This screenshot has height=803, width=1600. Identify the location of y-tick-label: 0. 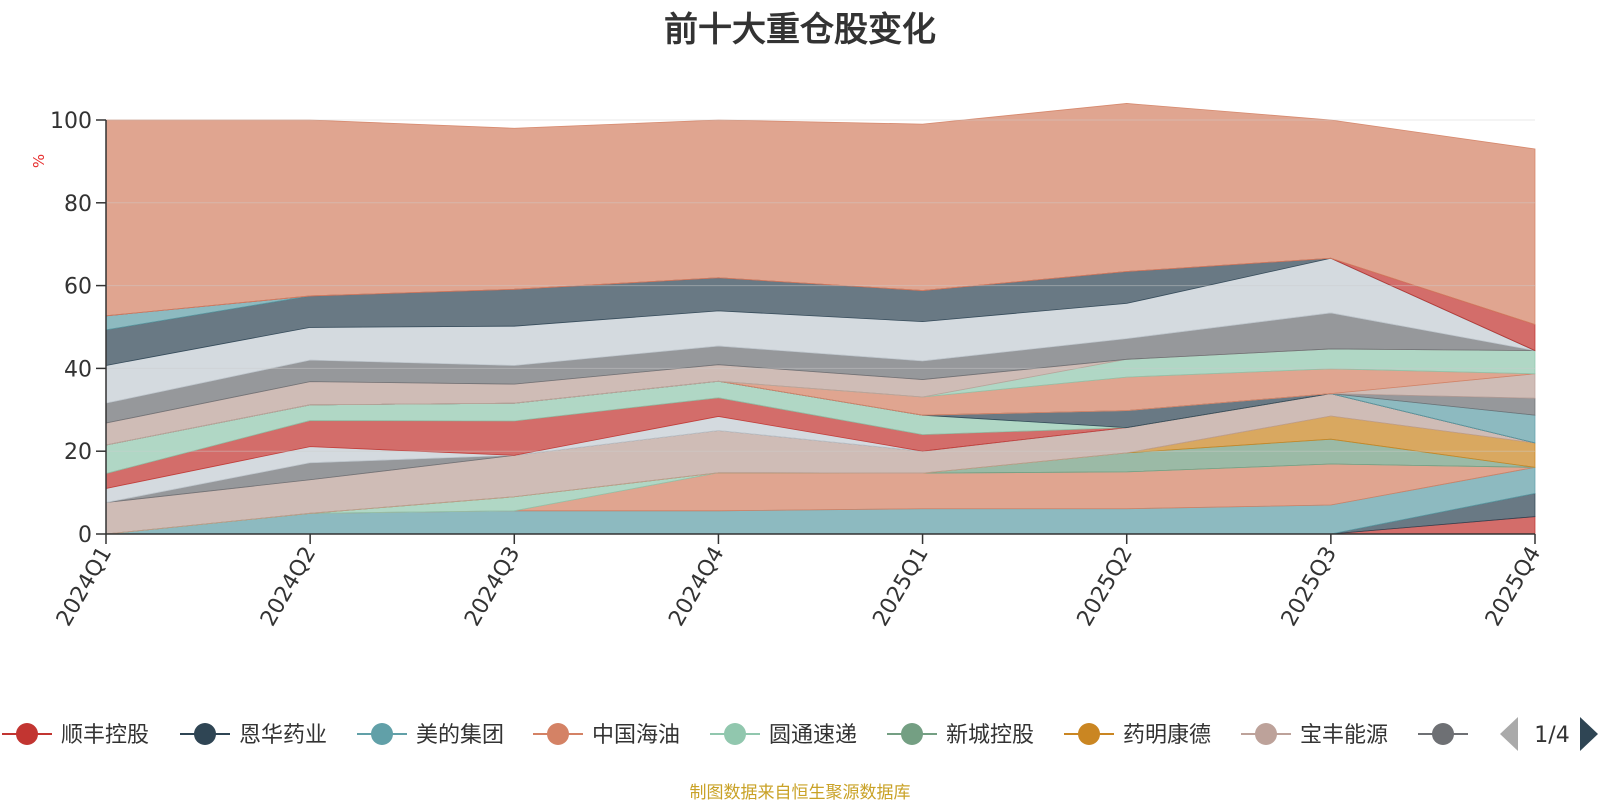
(85, 535).